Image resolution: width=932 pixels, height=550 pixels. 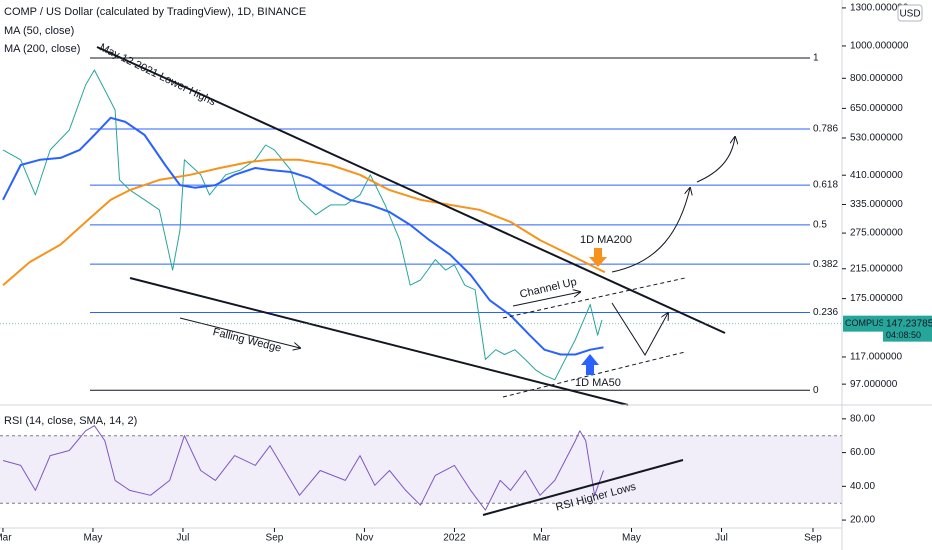 What do you see at coordinates (816, 58) in the screenshot?
I see `fib-label: 1` at bounding box center [816, 58].